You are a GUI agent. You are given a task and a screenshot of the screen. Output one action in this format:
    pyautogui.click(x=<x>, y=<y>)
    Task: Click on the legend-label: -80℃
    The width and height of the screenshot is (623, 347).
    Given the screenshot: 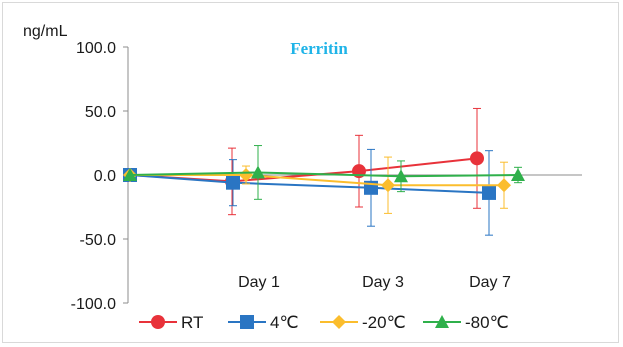 What is the action you would take?
    pyautogui.click(x=487, y=322)
    